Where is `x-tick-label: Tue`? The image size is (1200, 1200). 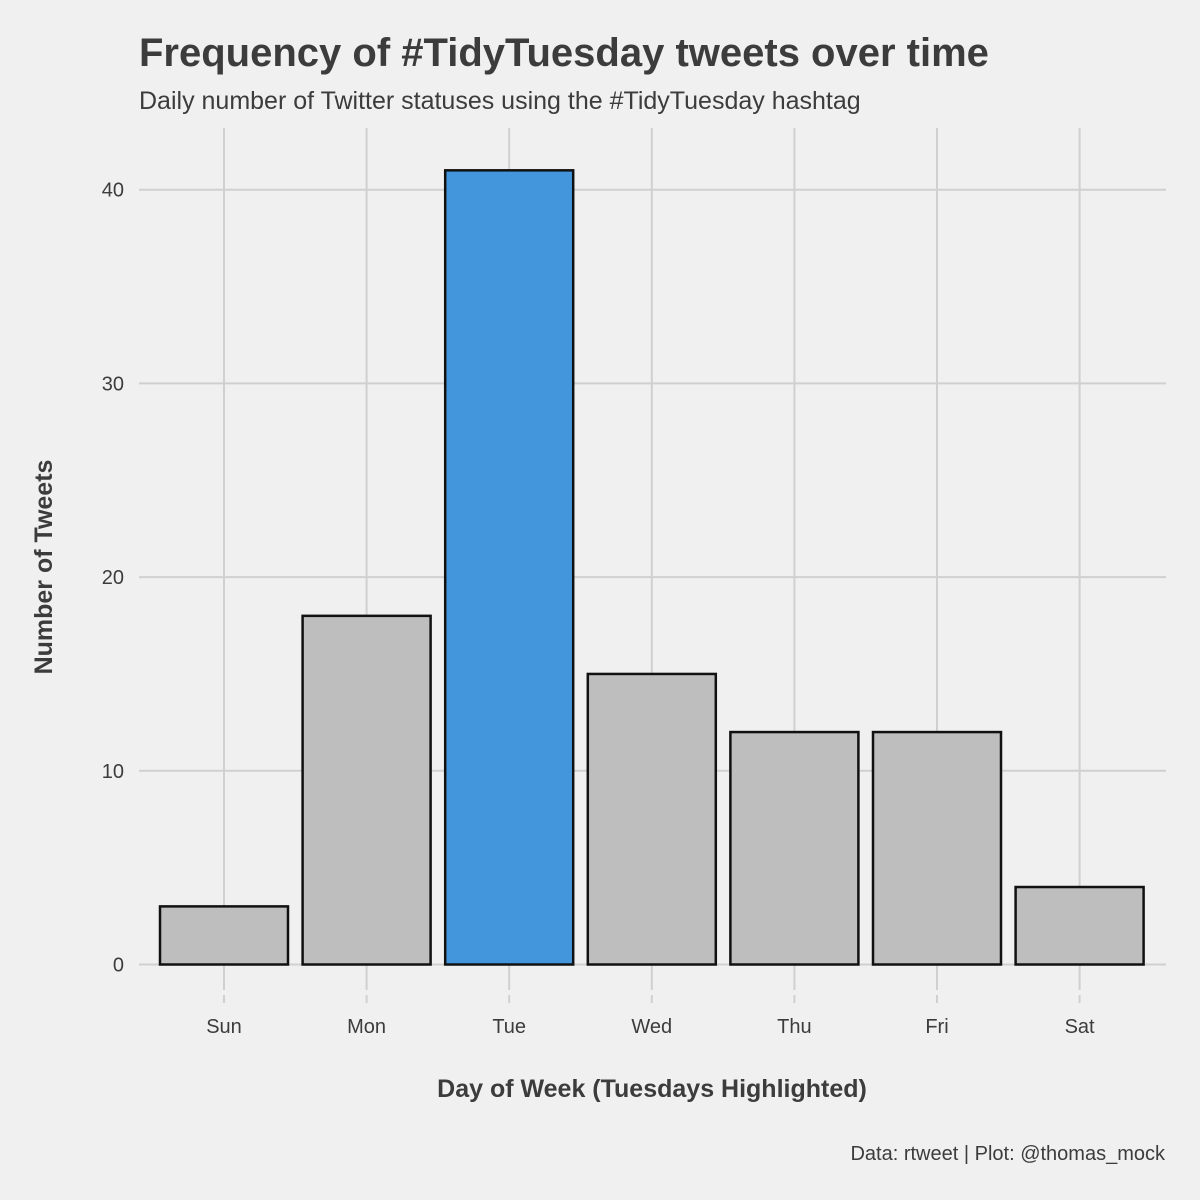
x-tick-label: Tue is located at coordinates (509, 1027).